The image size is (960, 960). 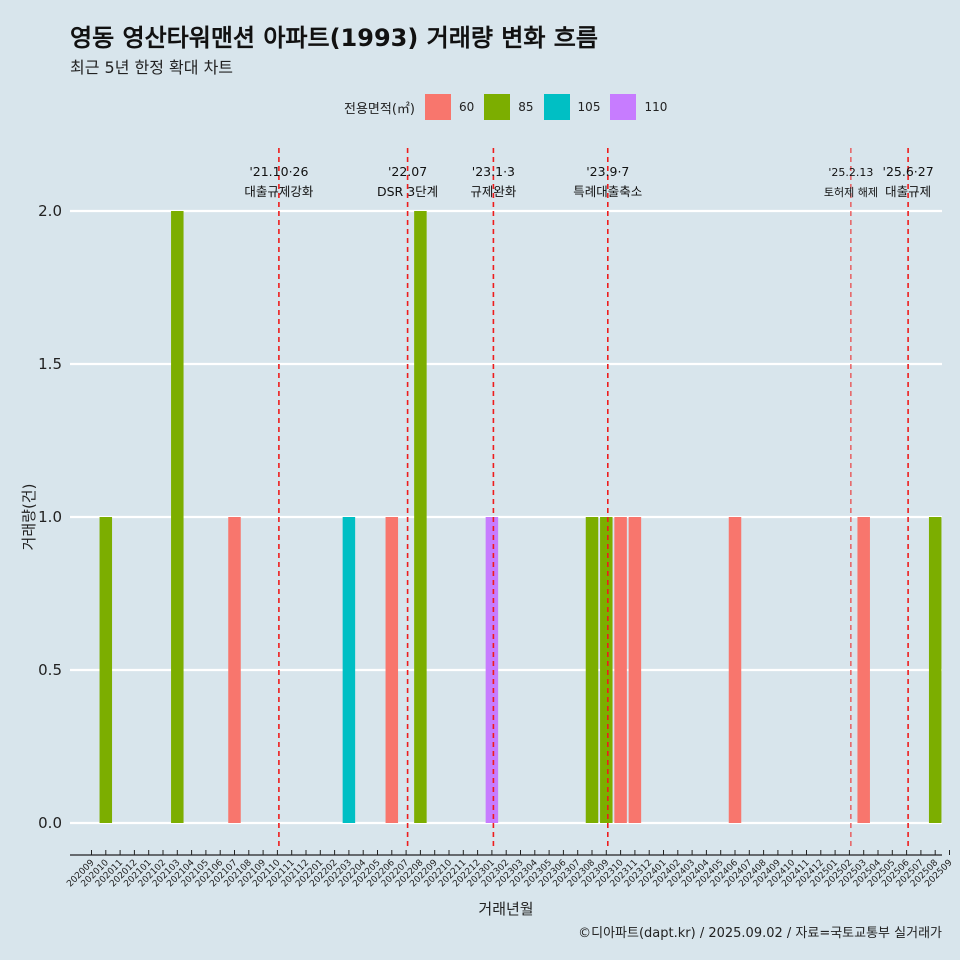 What do you see at coordinates (50, 823) in the screenshot?
I see `y-tick-label: 0.0` at bounding box center [50, 823].